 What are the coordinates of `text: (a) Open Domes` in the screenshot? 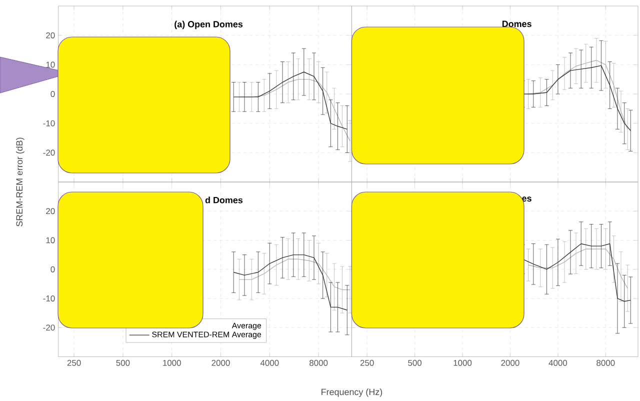 It's located at (208, 25).